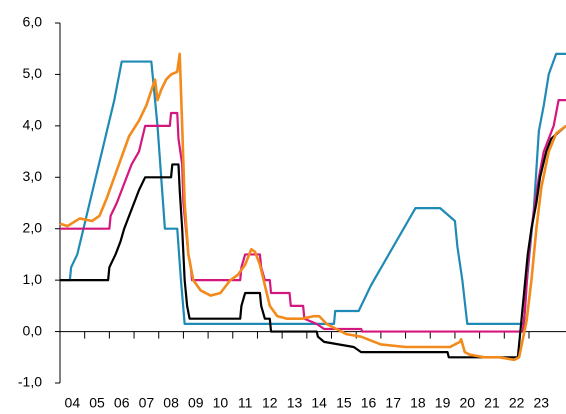 The image size is (566, 414). What do you see at coordinates (492, 403) in the screenshot?
I see `x-tick-label: 21` at bounding box center [492, 403].